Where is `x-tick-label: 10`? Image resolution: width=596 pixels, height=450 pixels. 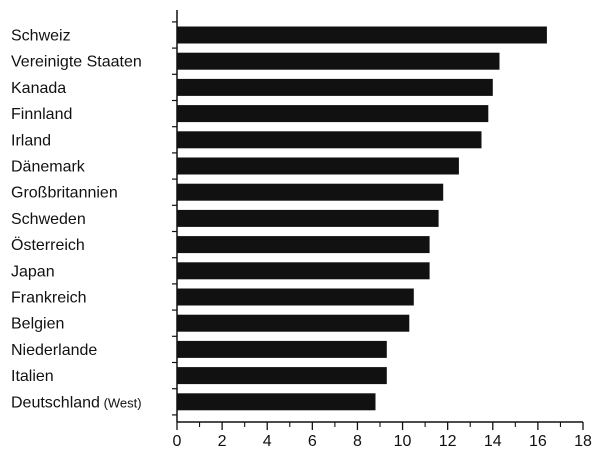
x-tick-label: 10 is located at coordinates (403, 441).